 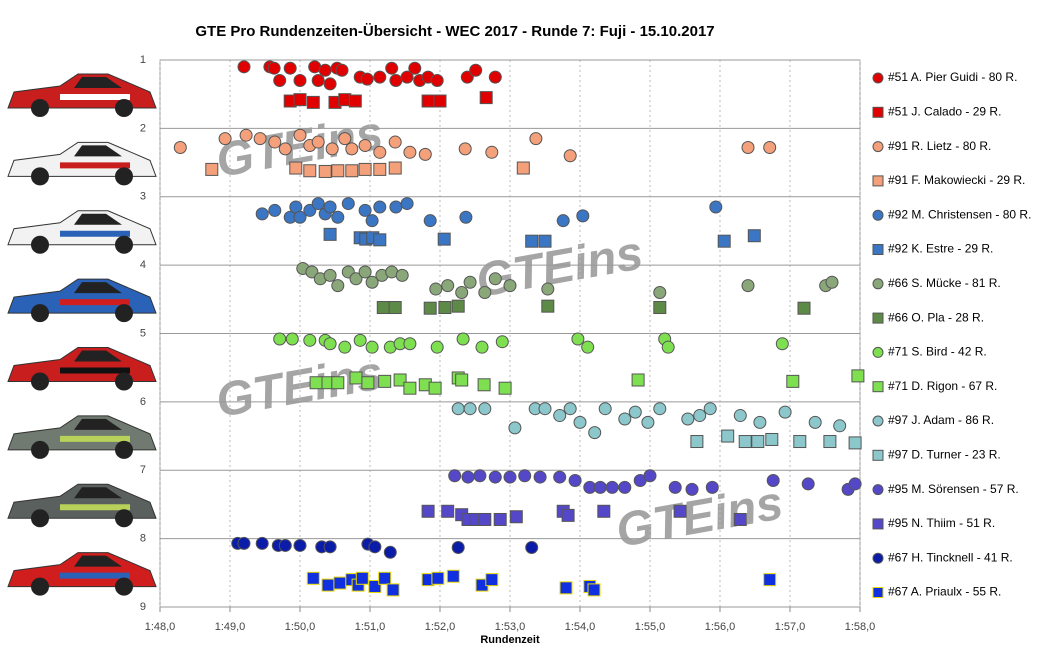 What do you see at coordinates (160, 627) in the screenshot?
I see `x-tick-label: 1:48,0` at bounding box center [160, 627].